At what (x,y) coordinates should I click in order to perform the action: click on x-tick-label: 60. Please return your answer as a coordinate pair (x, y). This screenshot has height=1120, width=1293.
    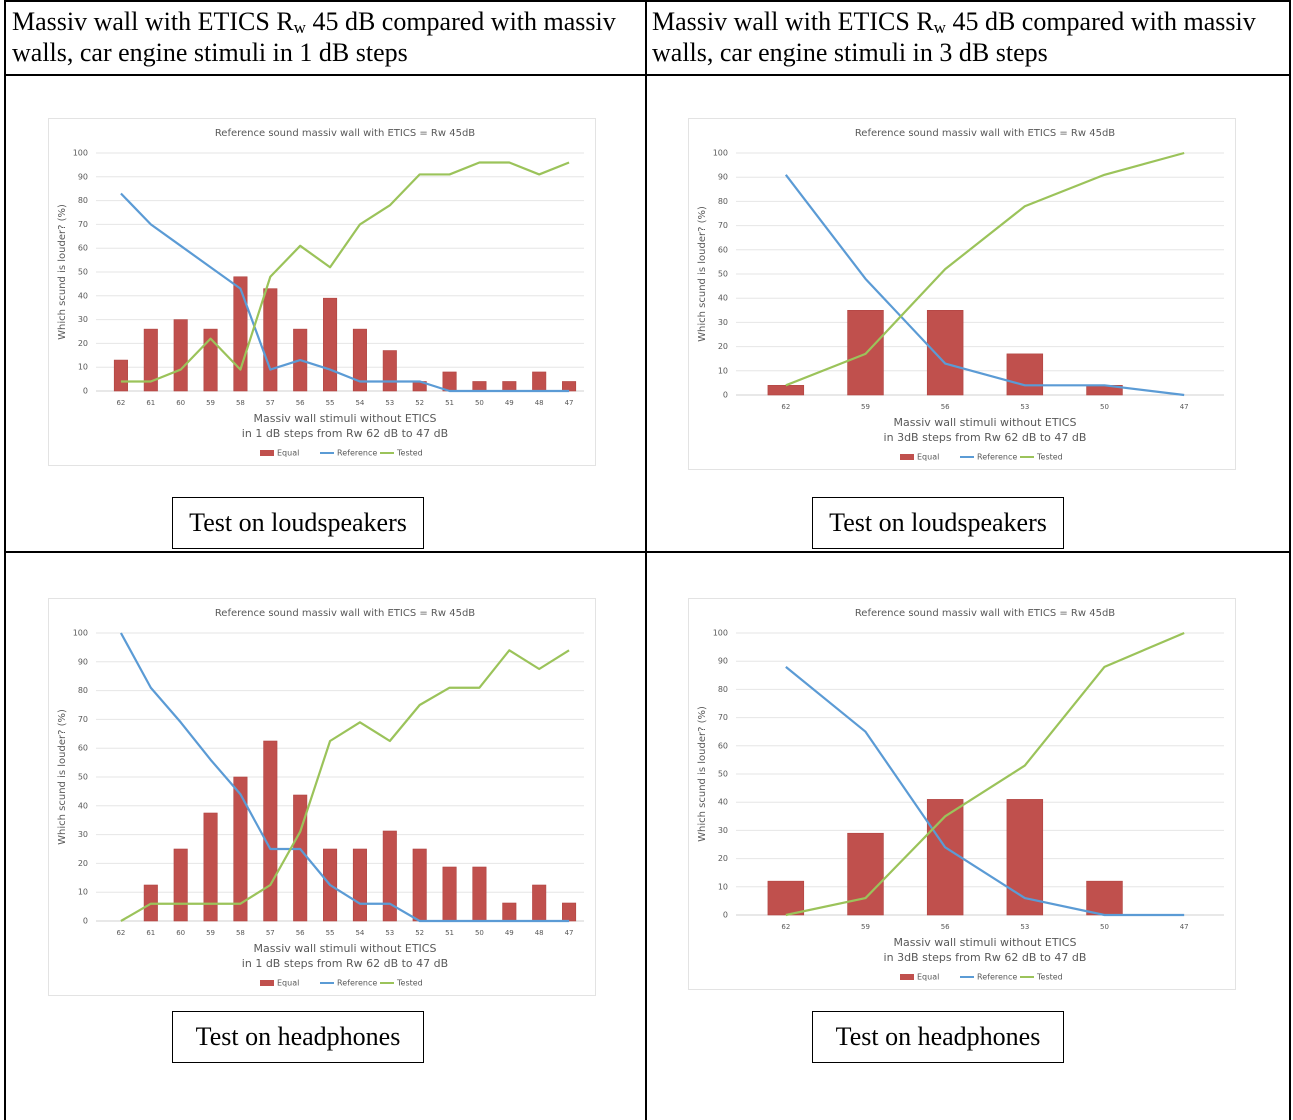
    Looking at the image, I should click on (180, 933).